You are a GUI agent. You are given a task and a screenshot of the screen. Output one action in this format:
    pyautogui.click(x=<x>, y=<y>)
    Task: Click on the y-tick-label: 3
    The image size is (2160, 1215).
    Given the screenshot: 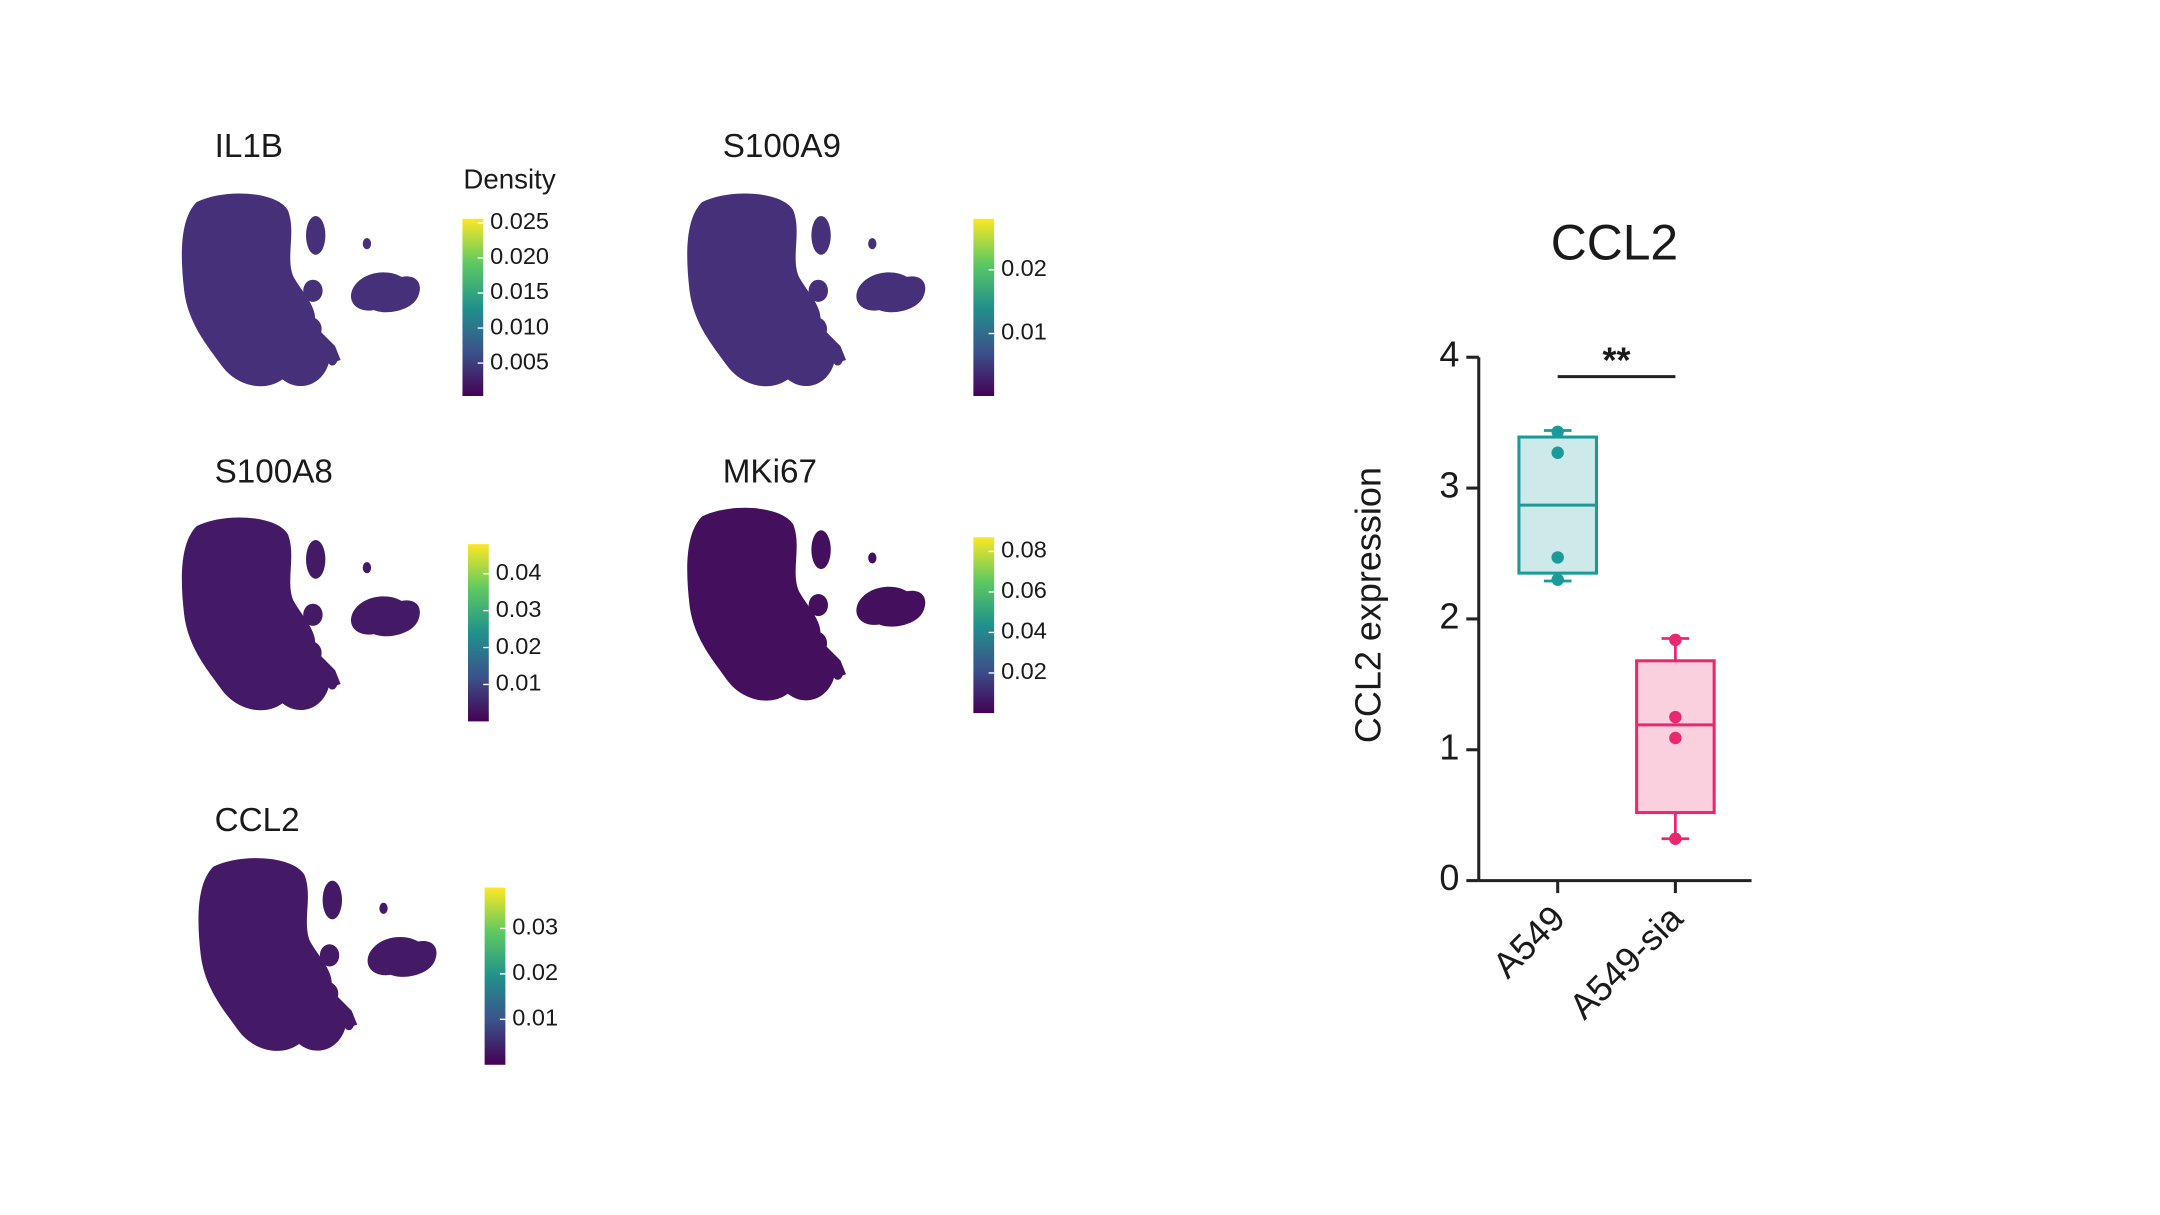 What is the action you would take?
    pyautogui.click(x=1449, y=485)
    